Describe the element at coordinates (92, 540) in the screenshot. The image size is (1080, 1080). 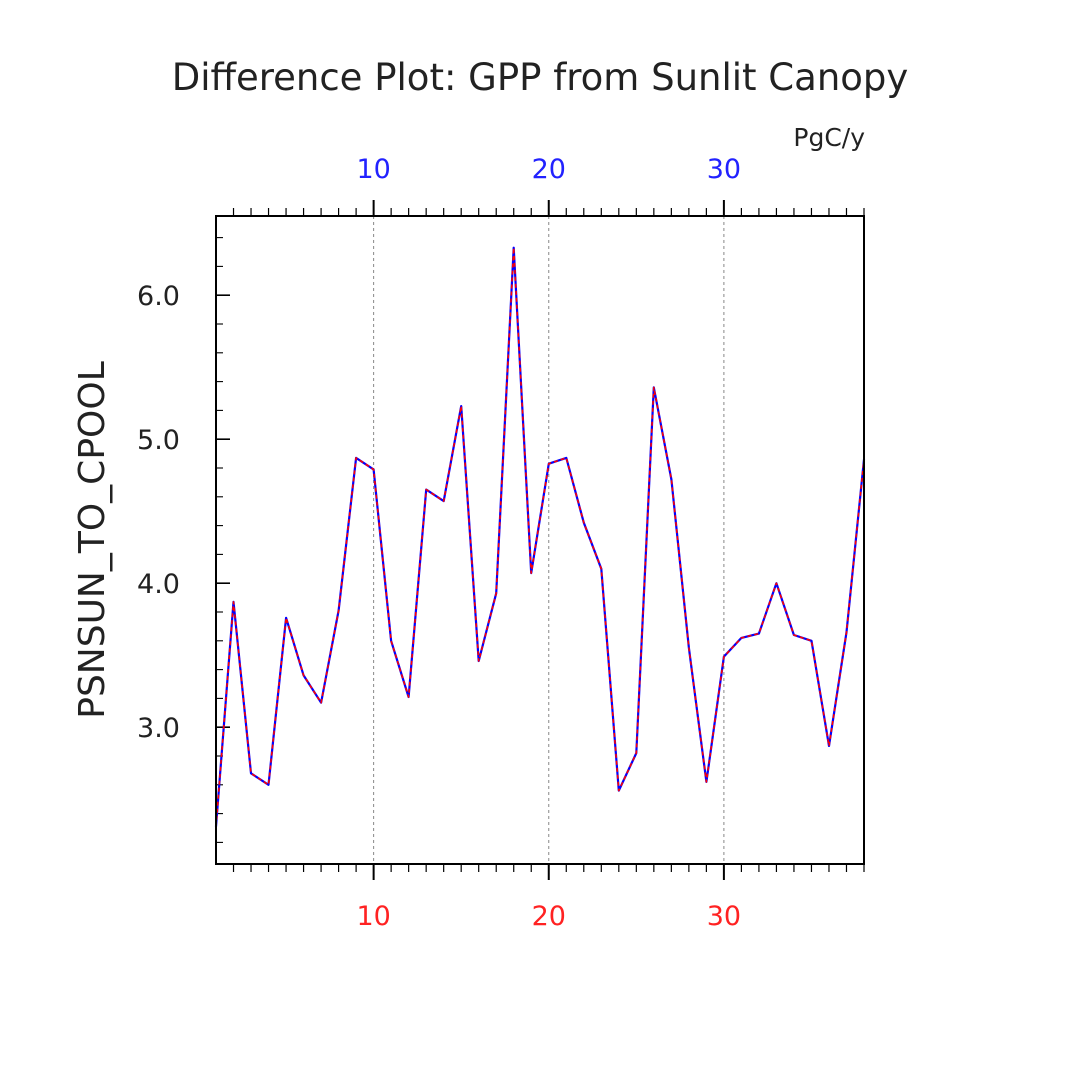
I see `y-axis-label: PSNSUN_TO_CPOOL` at that location.